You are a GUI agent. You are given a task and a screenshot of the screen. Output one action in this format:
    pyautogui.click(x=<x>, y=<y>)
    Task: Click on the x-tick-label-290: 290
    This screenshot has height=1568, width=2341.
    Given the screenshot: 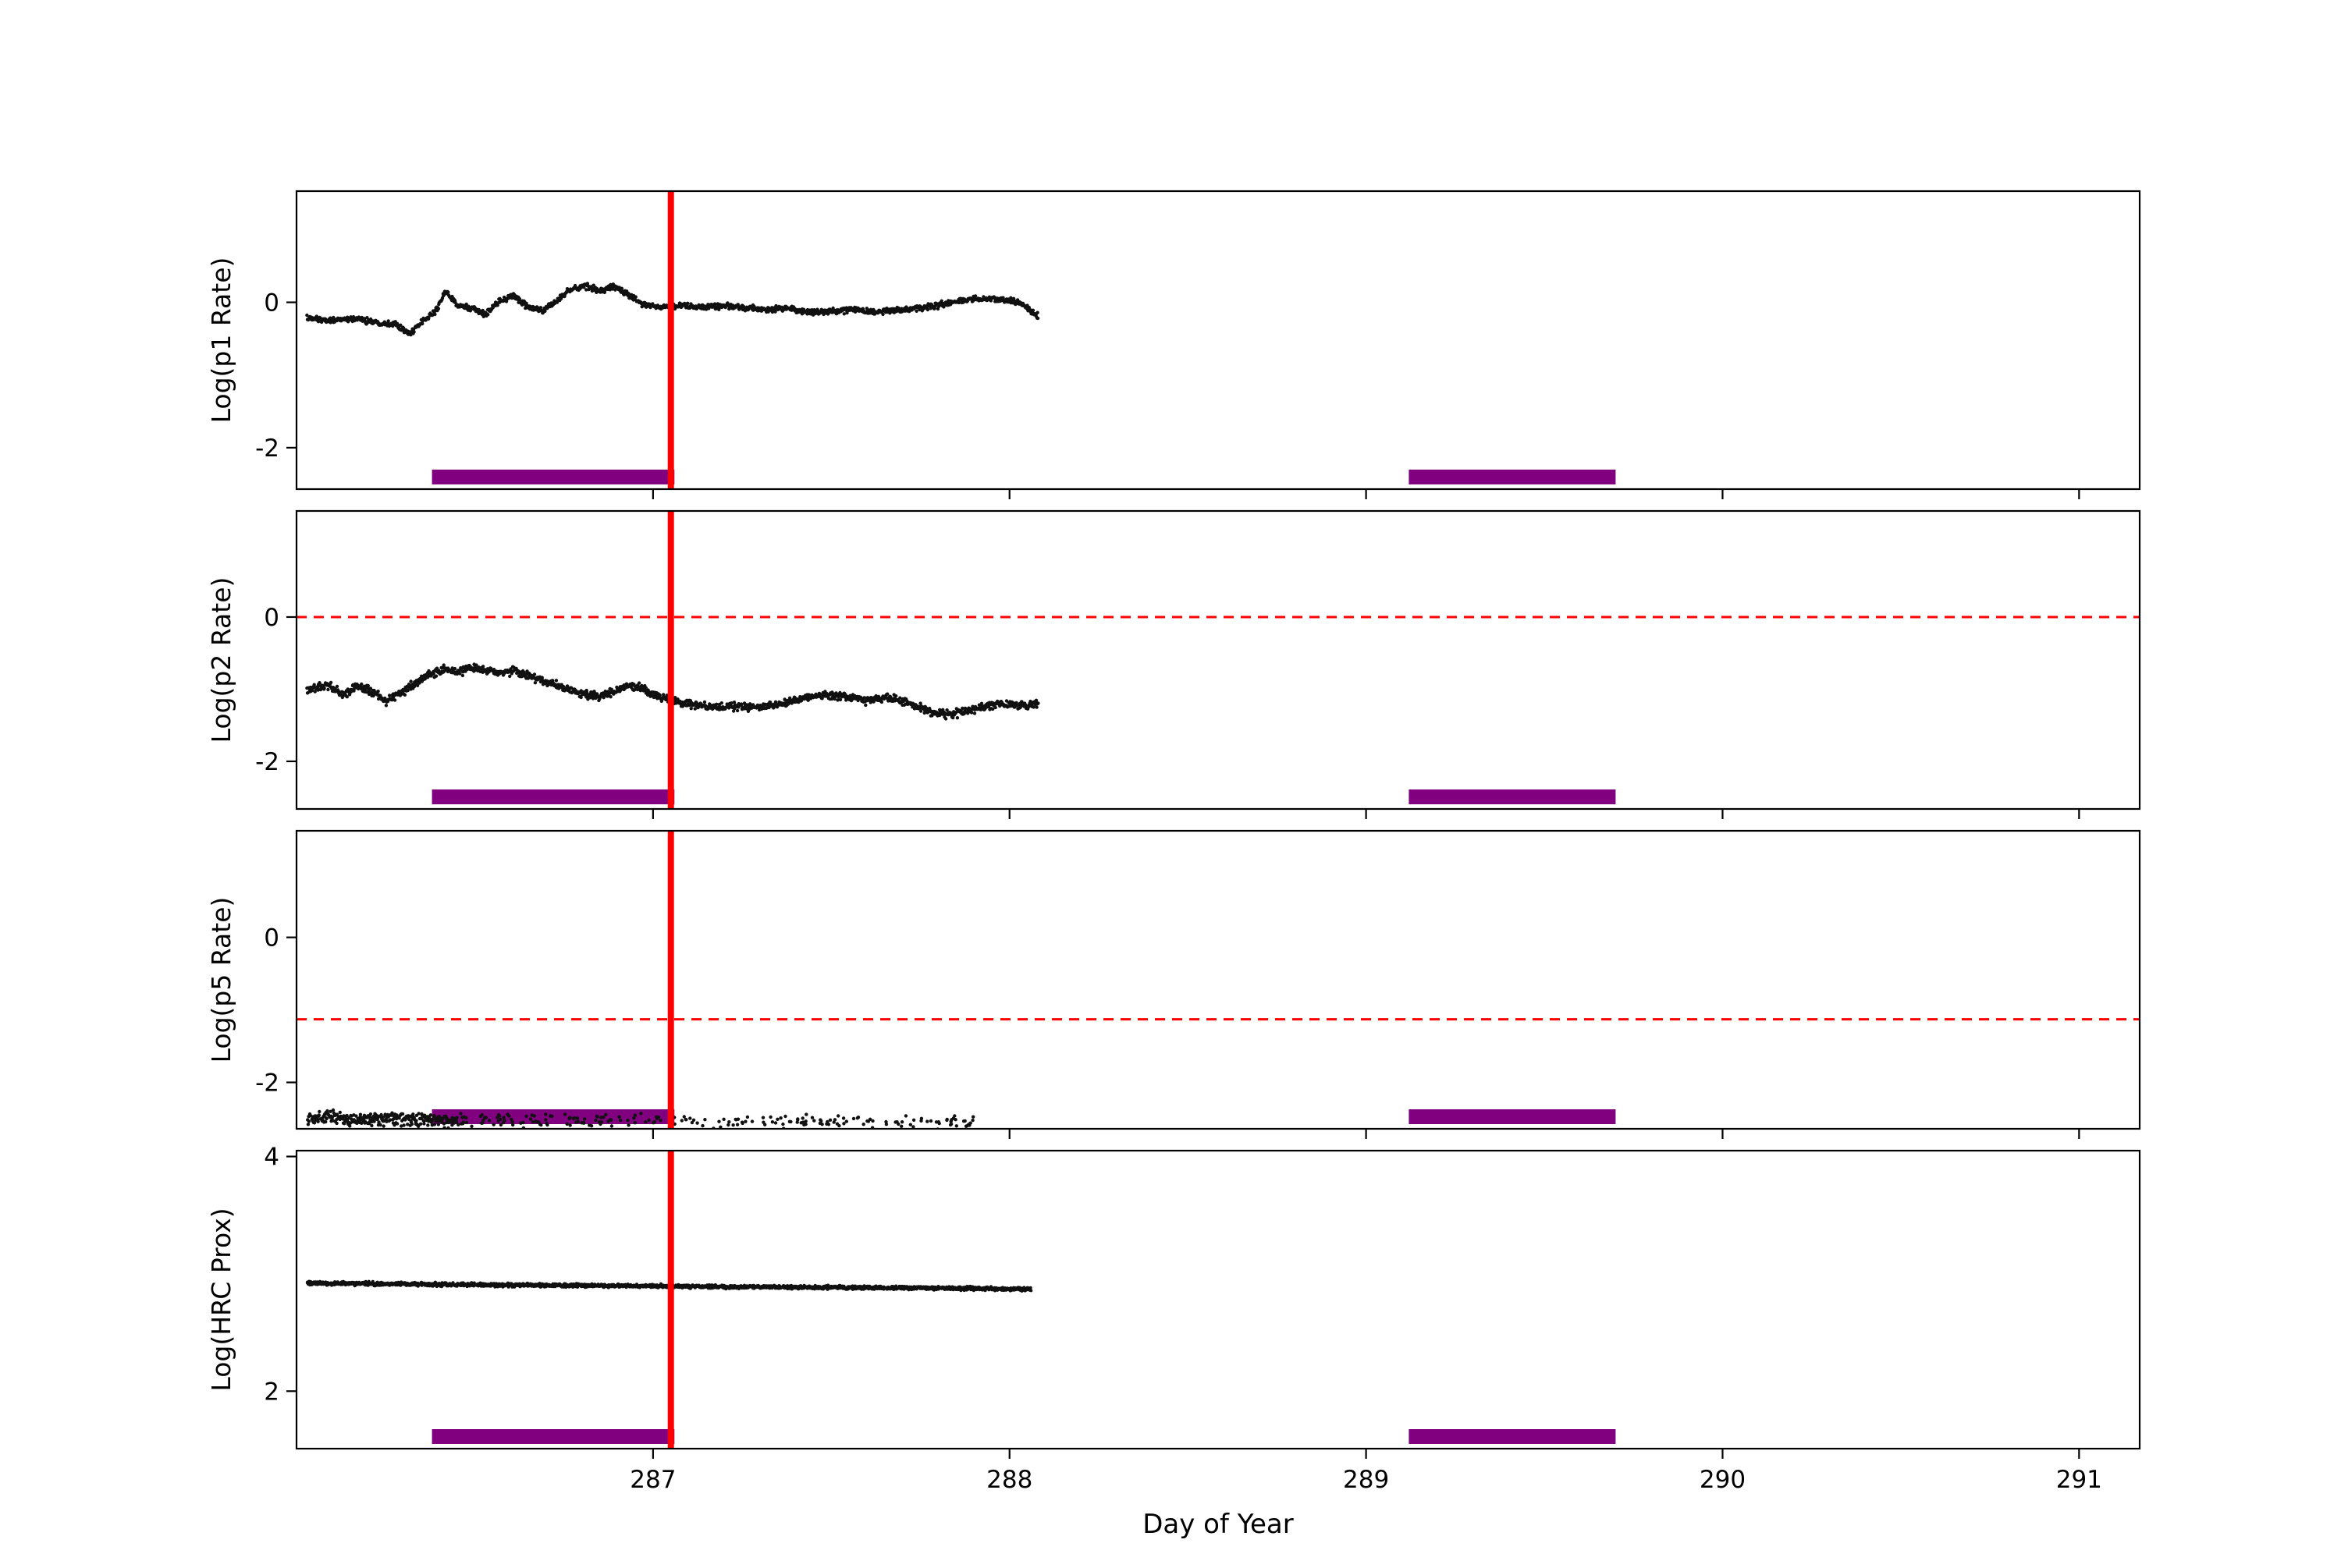 What is the action you would take?
    pyautogui.click(x=1723, y=1480)
    